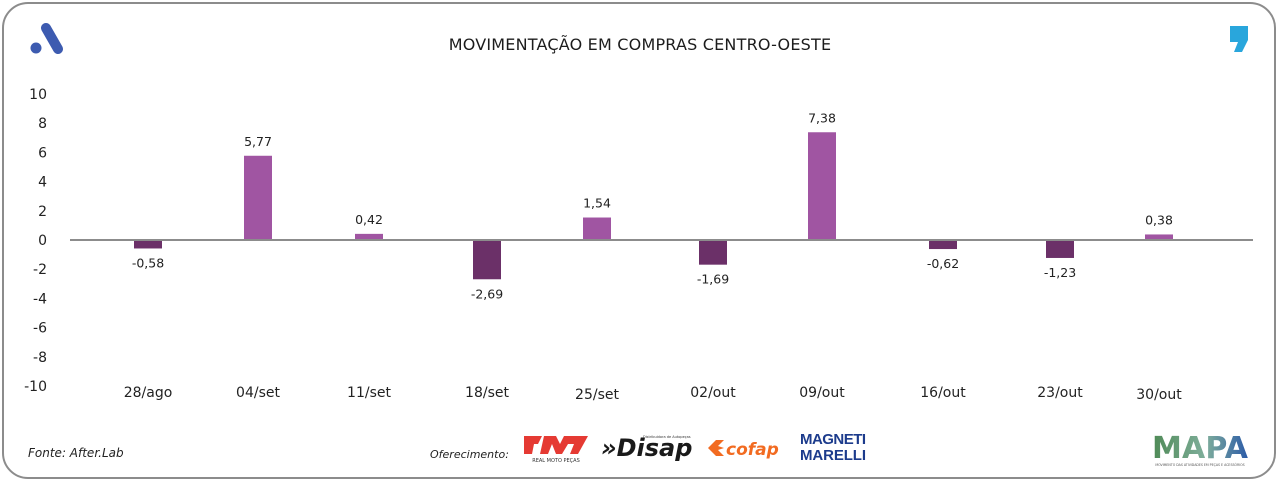 The image size is (1280, 483). I want to click on x-tick-label: 09/out, so click(822, 393).